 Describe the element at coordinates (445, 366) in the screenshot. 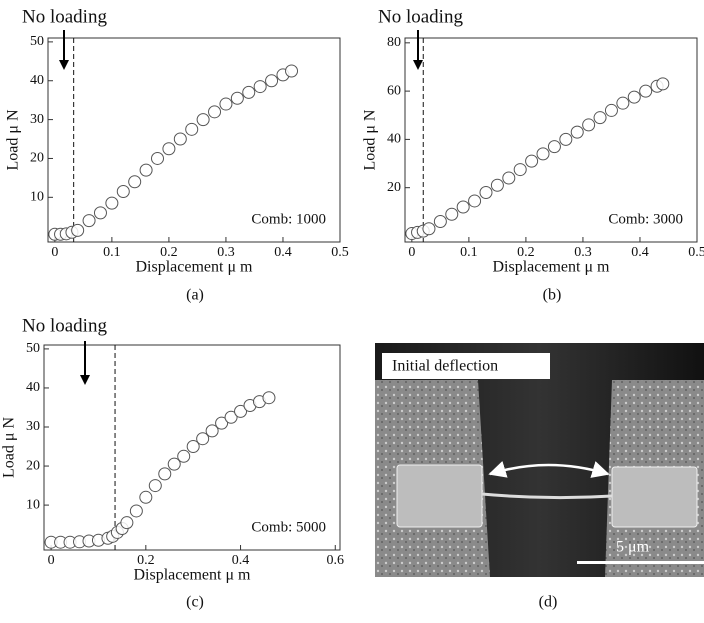

I see `image-label: Initial deflection` at that location.